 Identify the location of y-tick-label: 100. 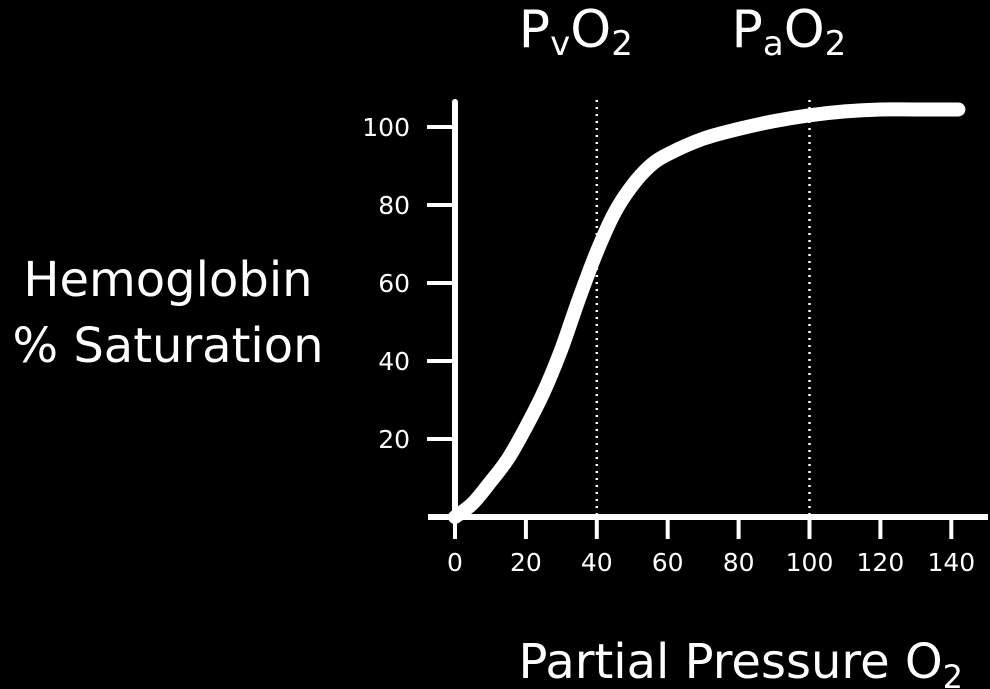
(386, 127).